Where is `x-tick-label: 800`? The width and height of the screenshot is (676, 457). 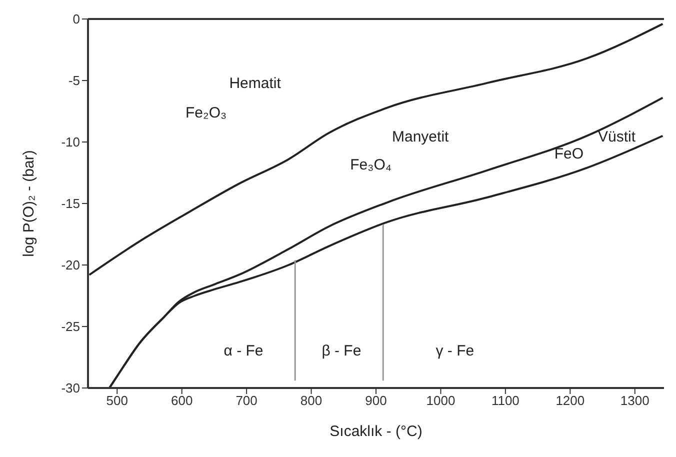 x-tick-label: 800 is located at coordinates (311, 400).